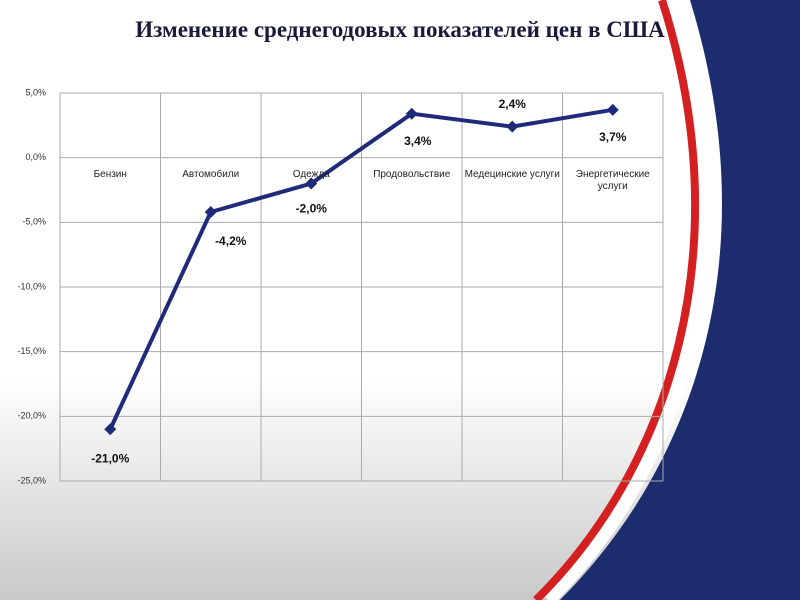  What do you see at coordinates (35, 157) in the screenshot?
I see `y-tick-label: 0,0%` at bounding box center [35, 157].